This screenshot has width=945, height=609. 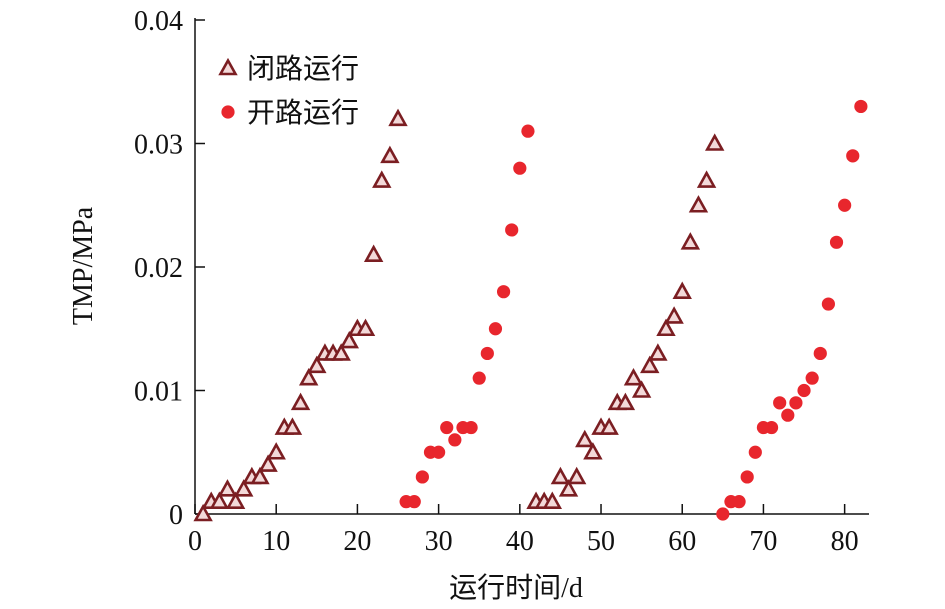 I want to click on legend-label-closed-loop: 闭路运行, so click(x=303, y=69).